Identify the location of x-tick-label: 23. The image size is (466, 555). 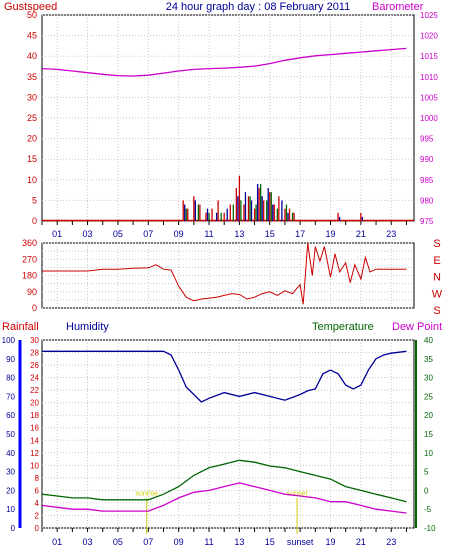
(391, 234).